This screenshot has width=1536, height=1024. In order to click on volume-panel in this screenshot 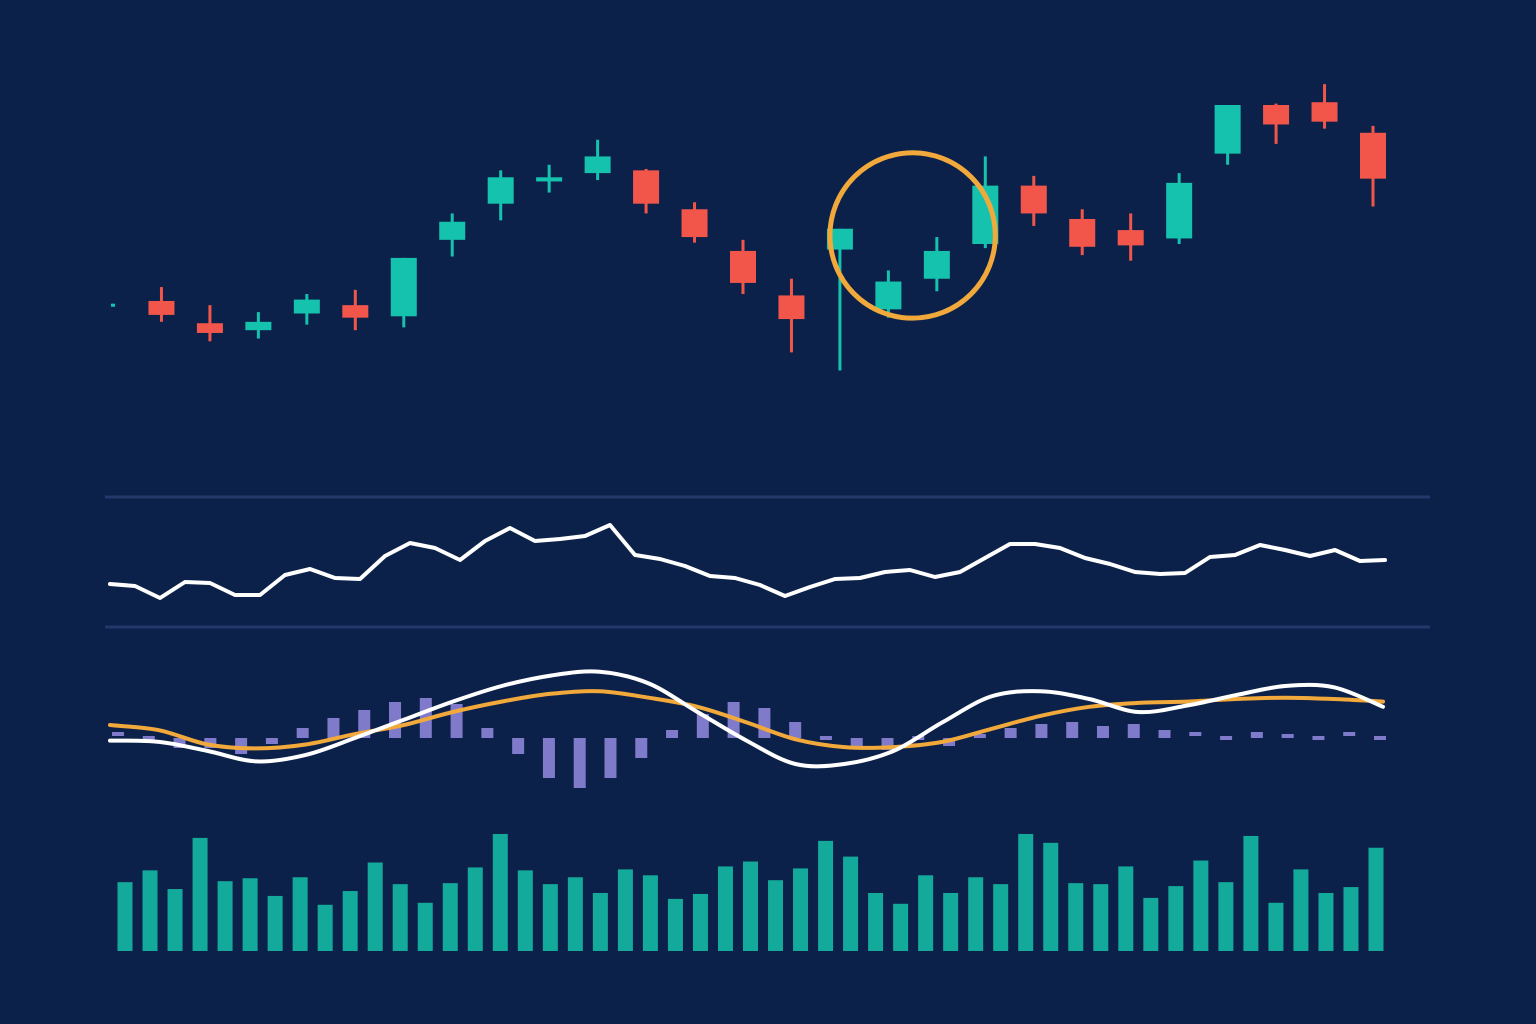, I will do `click(750, 892)`.